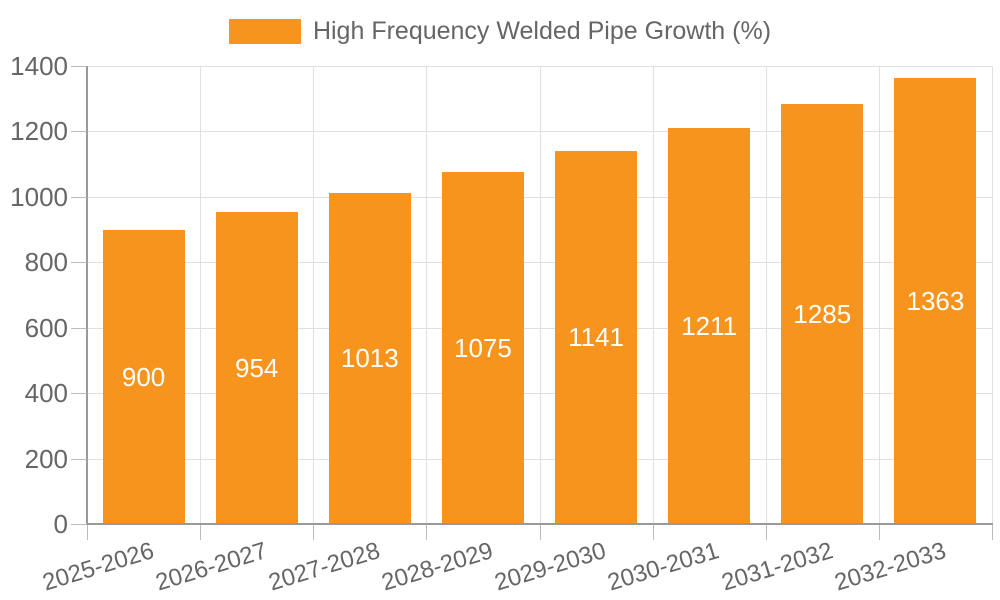 The height and width of the screenshot is (600, 1000). Describe the element at coordinates (550, 567) in the screenshot. I see `x-axis-tick-label: 2029-2030` at that location.